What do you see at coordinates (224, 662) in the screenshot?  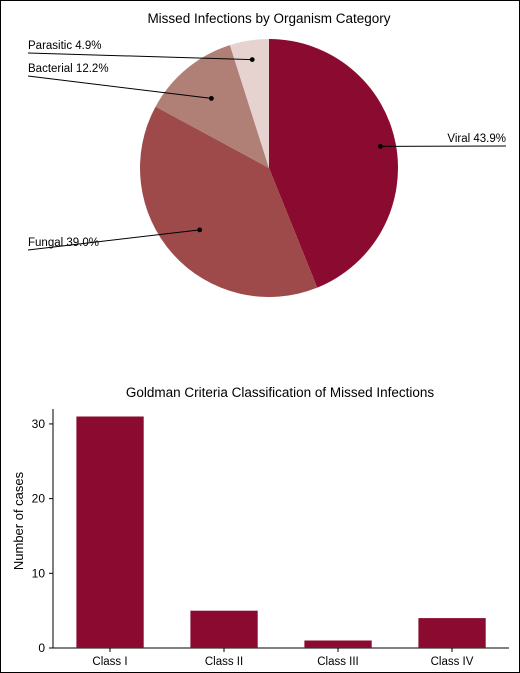 I see `x-tick-label-class-ii: Class II` at bounding box center [224, 662].